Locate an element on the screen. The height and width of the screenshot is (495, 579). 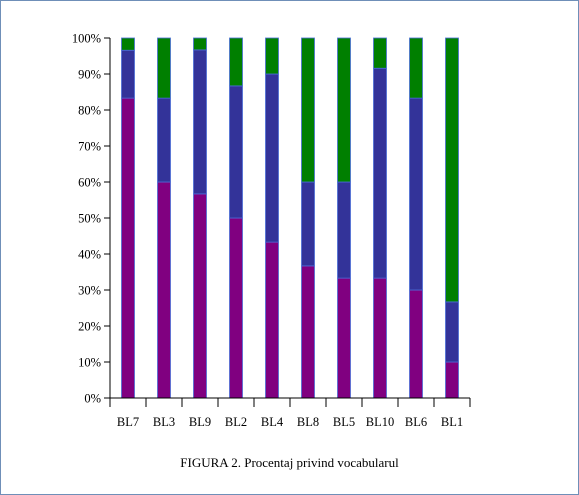
figure-caption: FIGURA 2. Procentaj privind vocabularul is located at coordinates (289, 462).